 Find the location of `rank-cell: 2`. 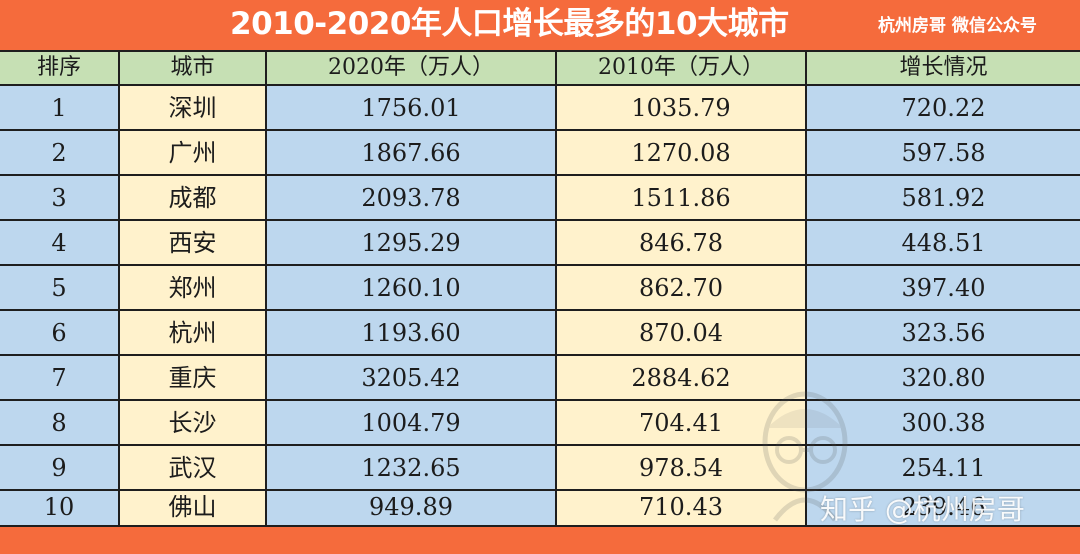

rank-cell: 2 is located at coordinates (60, 152).